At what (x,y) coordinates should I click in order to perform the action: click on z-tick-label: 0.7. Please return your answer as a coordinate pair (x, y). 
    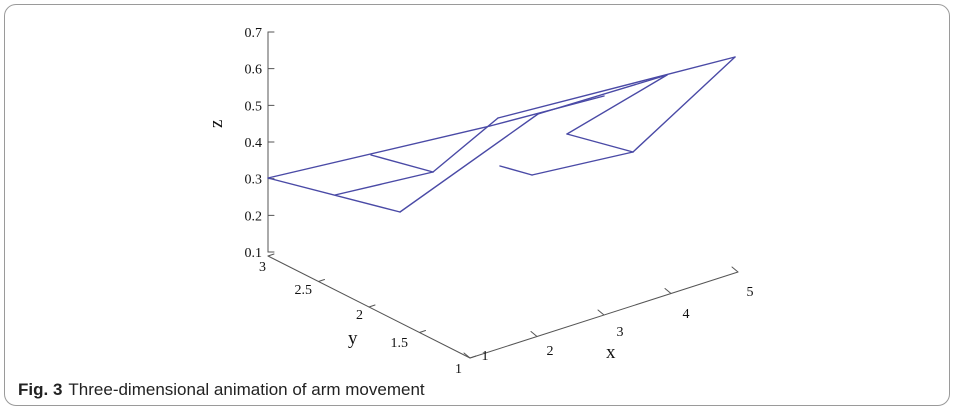
    Looking at the image, I should click on (254, 33).